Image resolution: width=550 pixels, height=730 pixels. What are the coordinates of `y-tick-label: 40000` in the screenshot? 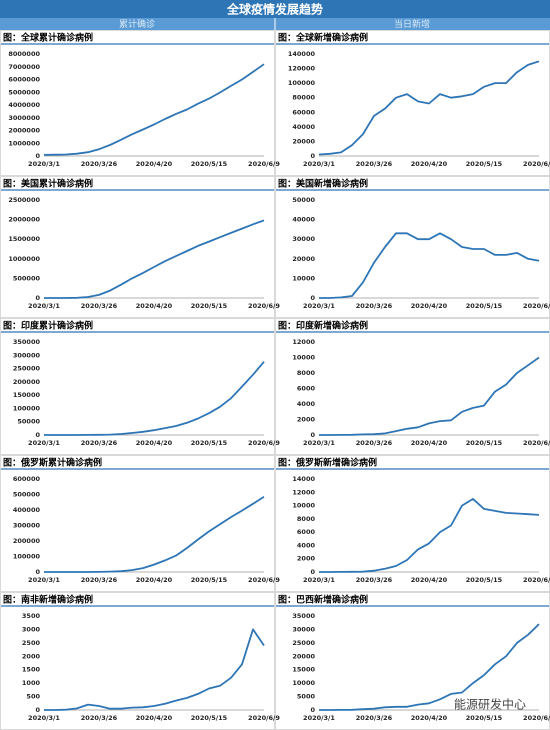 It's located at (303, 220).